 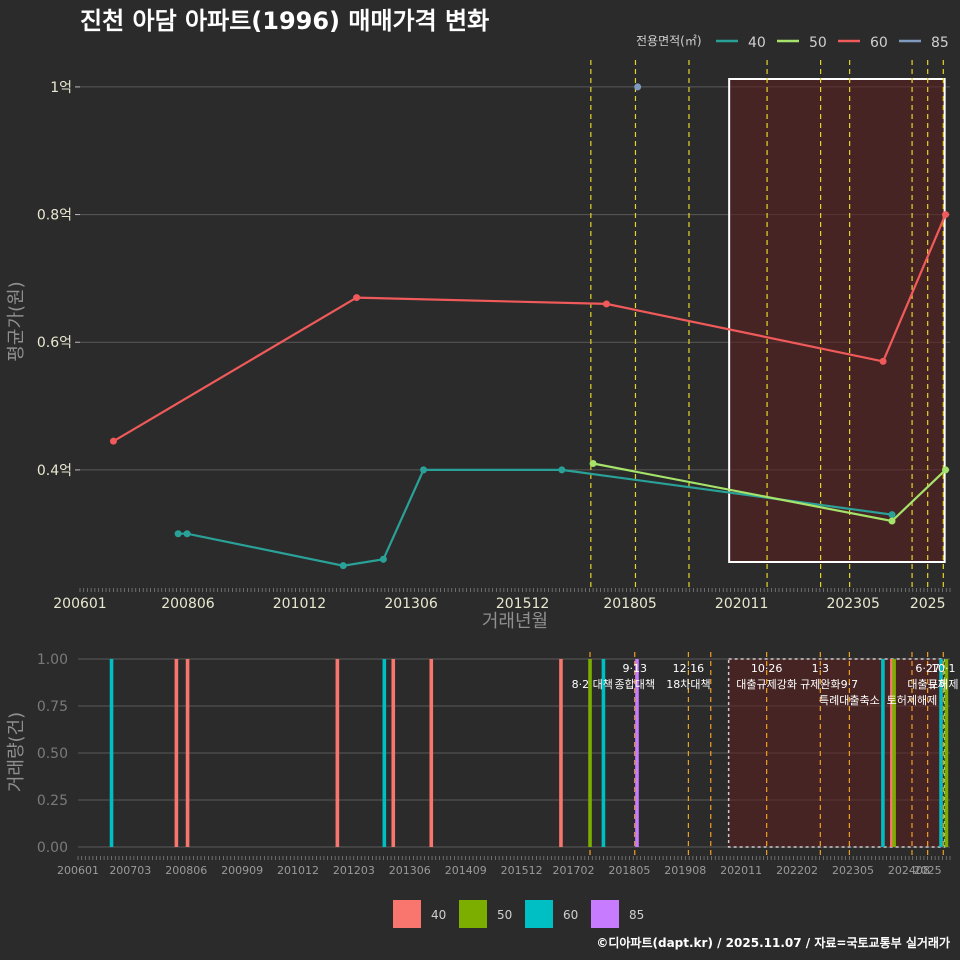 What do you see at coordinates (741, 870) in the screenshot?
I see `x2-tick-label: 202011` at bounding box center [741, 870].